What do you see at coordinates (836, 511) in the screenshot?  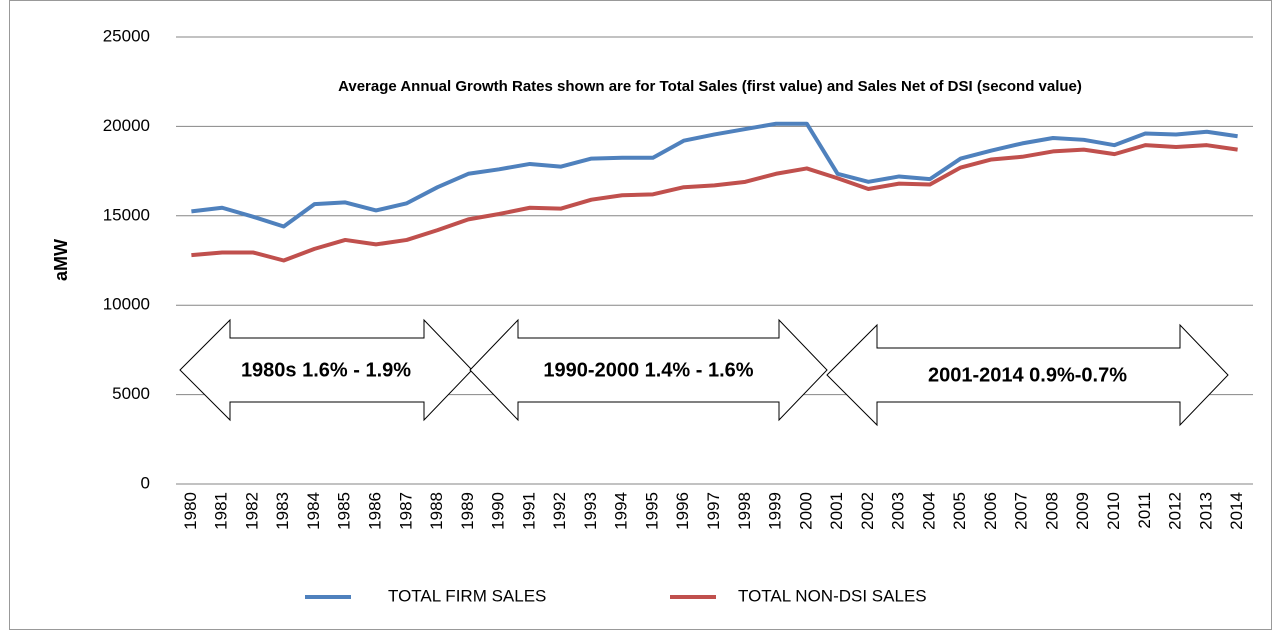 I see `x-tick-label: 2001` at bounding box center [836, 511].